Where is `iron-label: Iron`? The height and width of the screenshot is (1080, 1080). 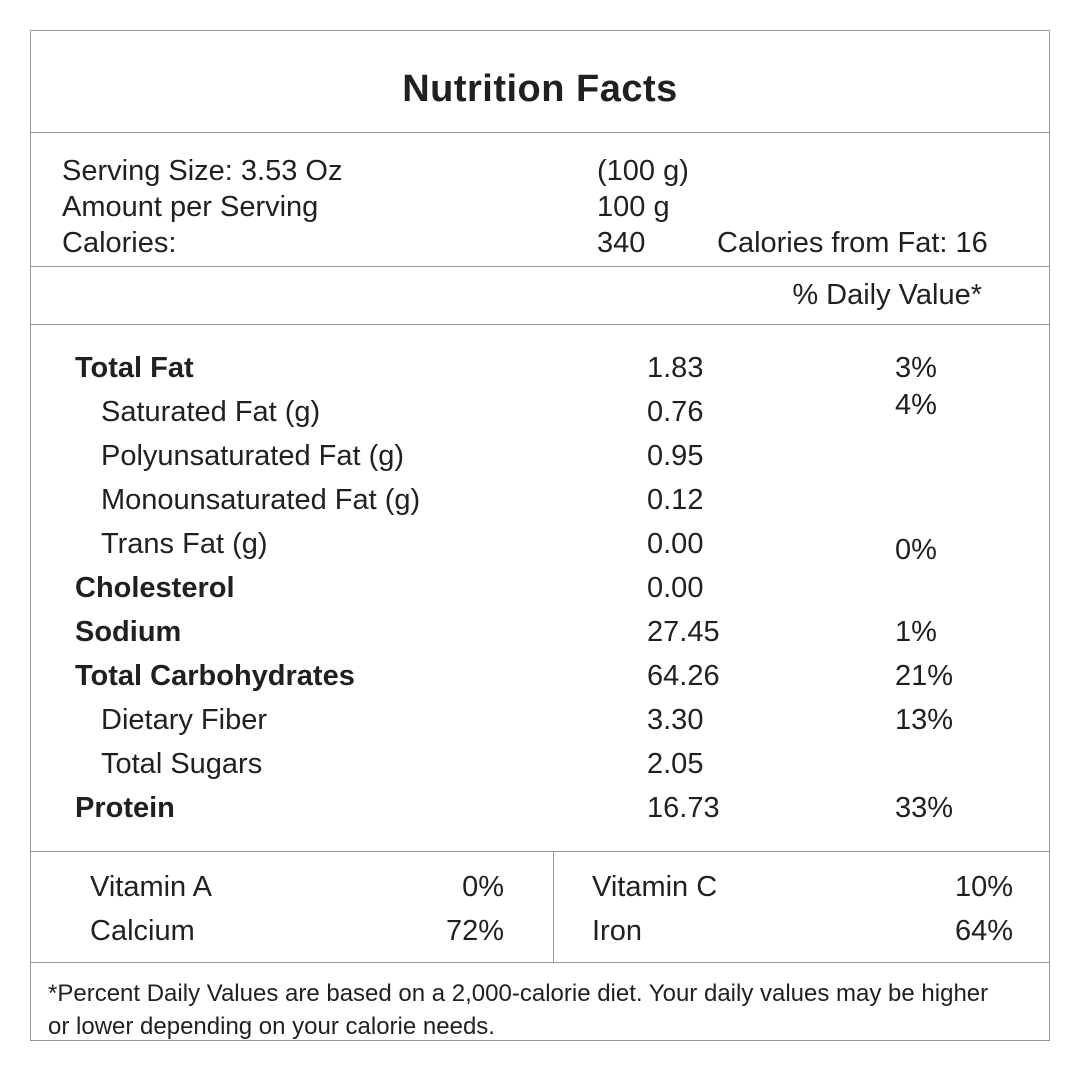 iron-label: Iron is located at coordinates (617, 931).